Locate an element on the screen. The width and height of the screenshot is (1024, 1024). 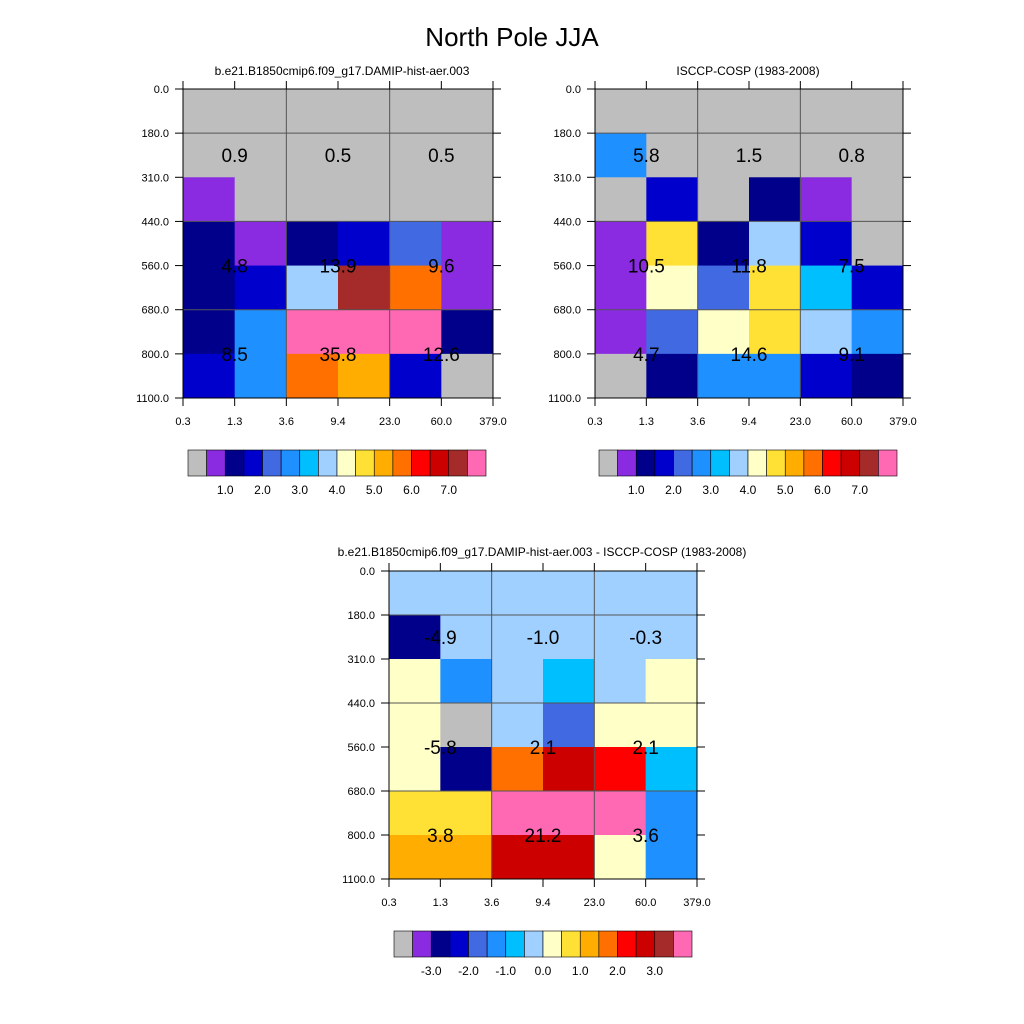
x-tick-label: 9.4 is located at coordinates (748, 422).